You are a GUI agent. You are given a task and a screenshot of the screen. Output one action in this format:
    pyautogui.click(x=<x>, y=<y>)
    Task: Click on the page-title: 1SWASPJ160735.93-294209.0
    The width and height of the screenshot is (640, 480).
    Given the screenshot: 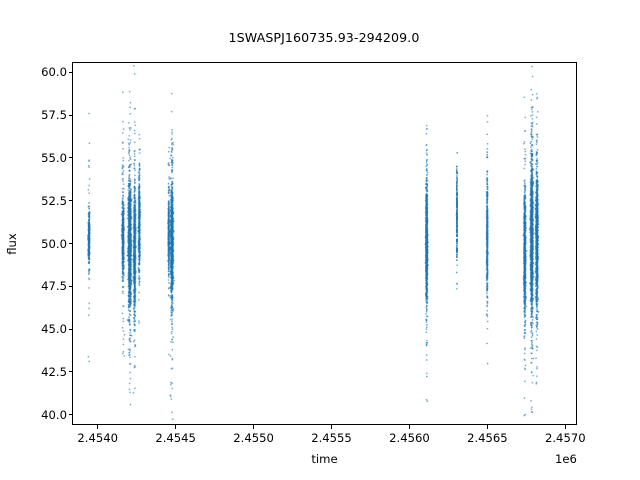 What is the action you would take?
    pyautogui.click(x=320, y=37)
    